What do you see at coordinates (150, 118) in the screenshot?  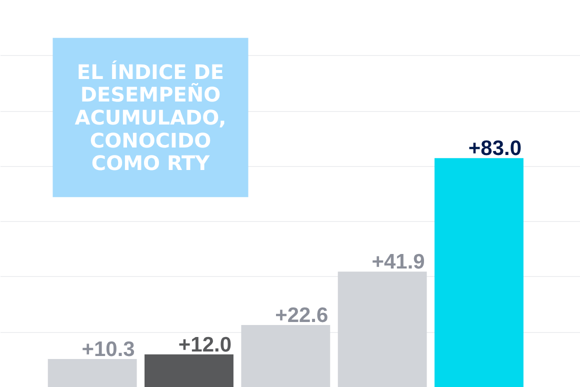 I see `text: EL ÍNDICE DE DESEMPEÑO ACUMULADO, CONOCIDO COMO RTY` at bounding box center [150, 118].